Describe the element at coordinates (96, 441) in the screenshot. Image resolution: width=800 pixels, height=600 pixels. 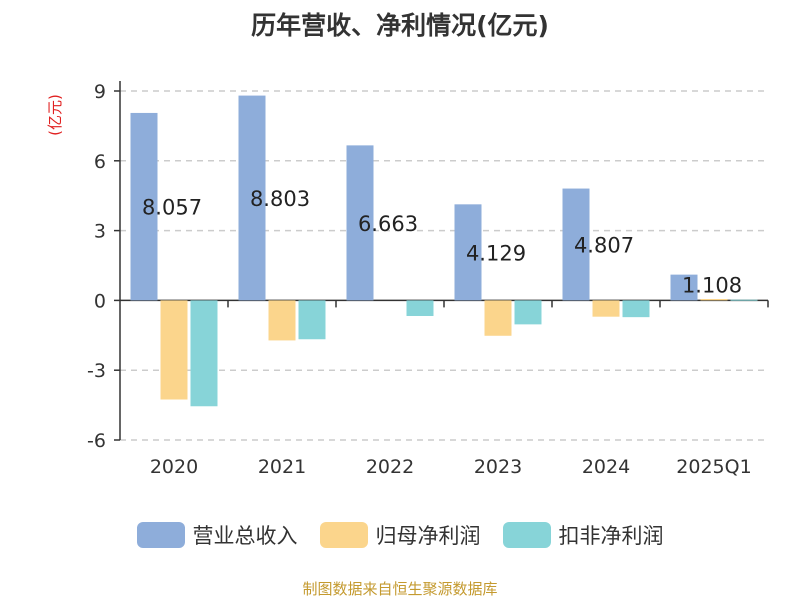
I see `y-tick-label: -6` at that location.